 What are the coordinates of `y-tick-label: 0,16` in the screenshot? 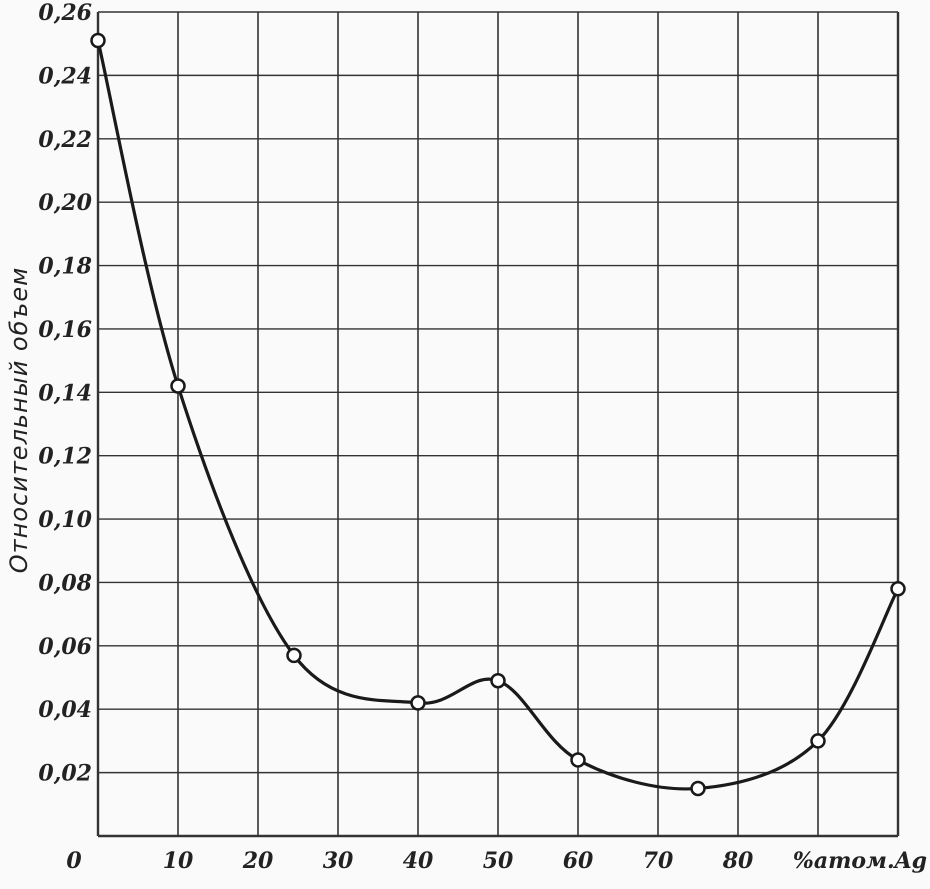 It's located at (65, 330).